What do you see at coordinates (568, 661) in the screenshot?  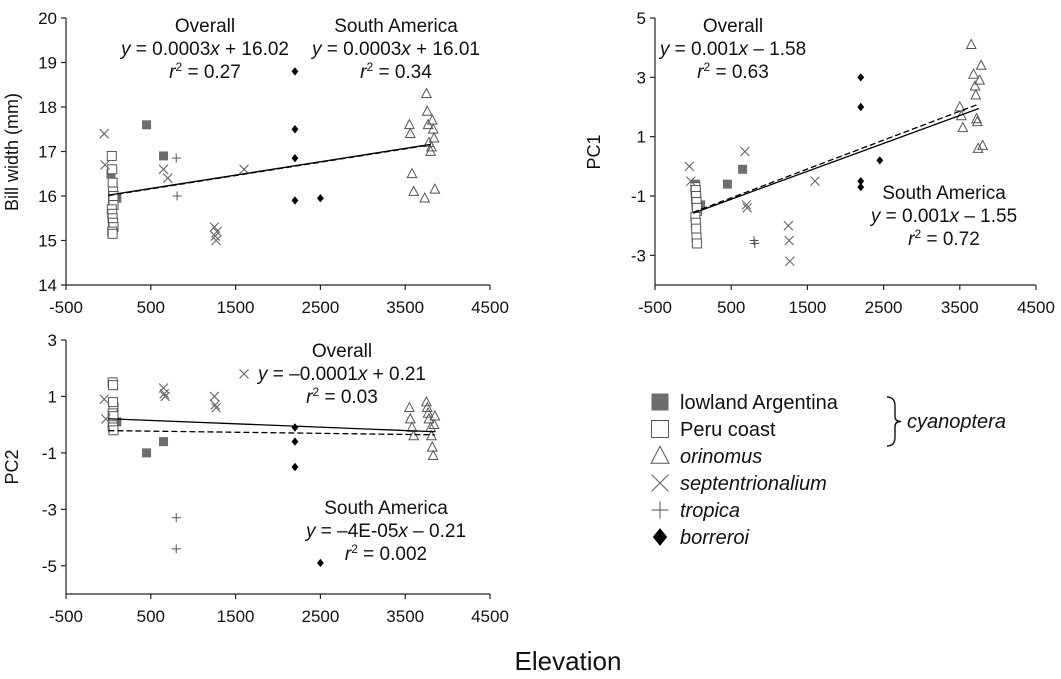 I see `x-axis-title: Elevation` at bounding box center [568, 661].